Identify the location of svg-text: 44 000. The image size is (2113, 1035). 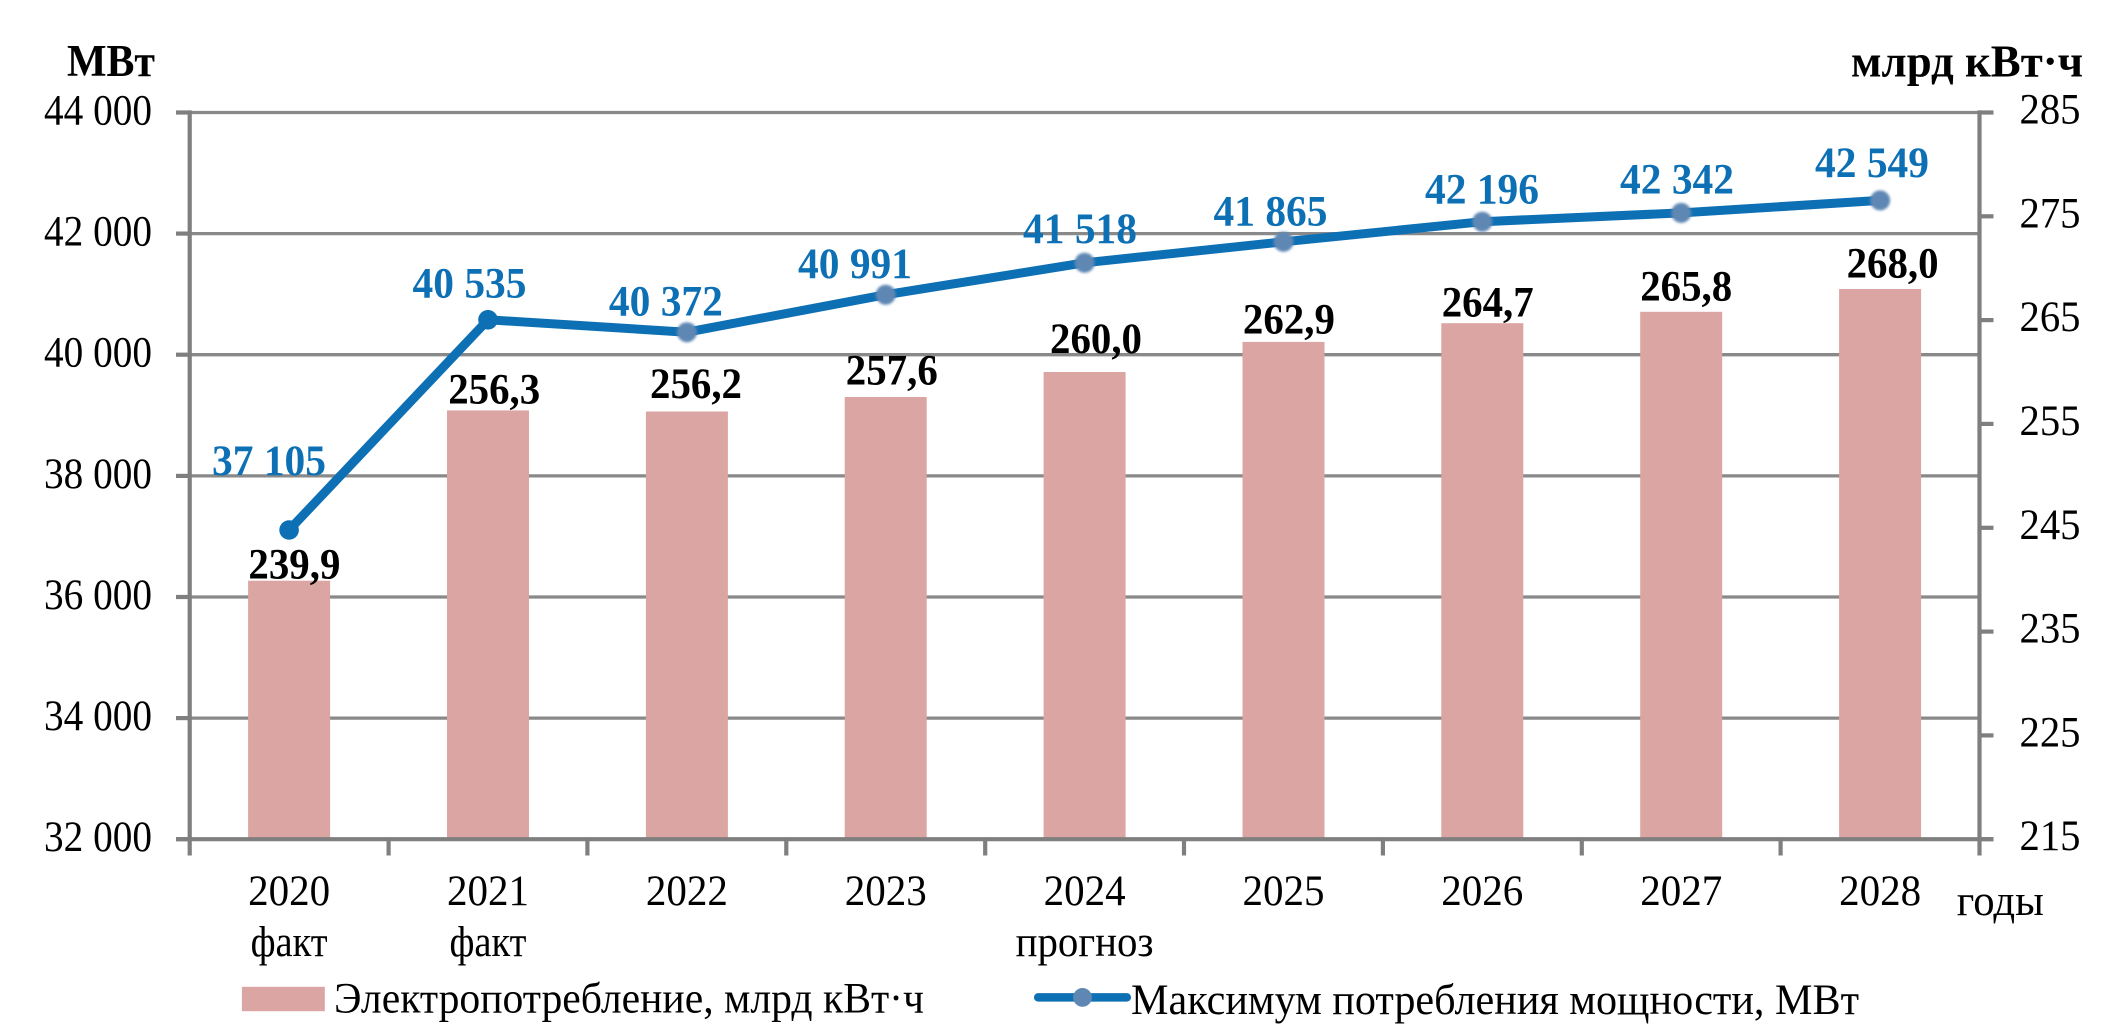
(98, 111).